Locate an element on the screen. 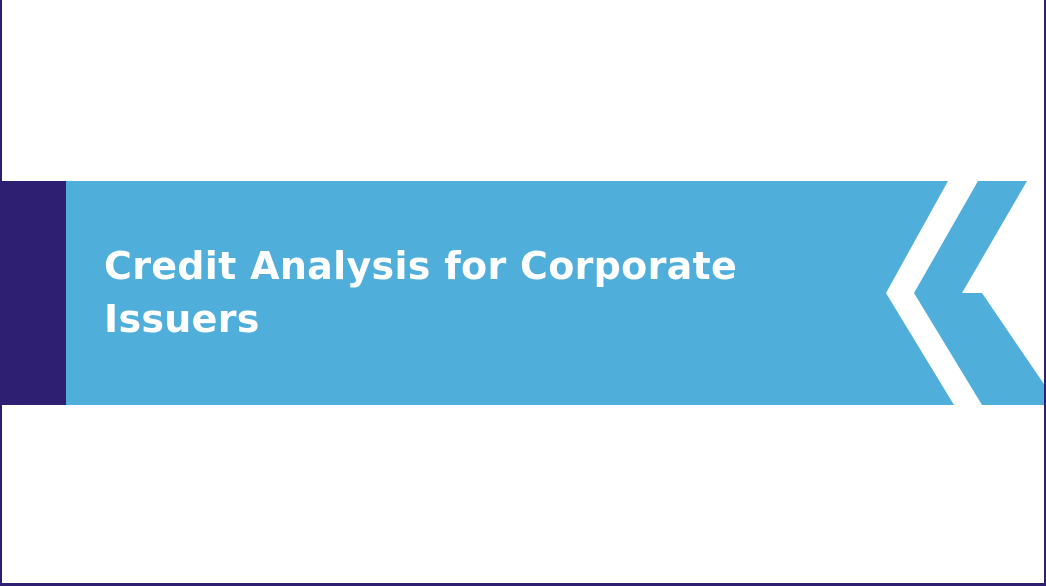 The image size is (1046, 586). slide-title-line-2: Issuers is located at coordinates (182, 319).